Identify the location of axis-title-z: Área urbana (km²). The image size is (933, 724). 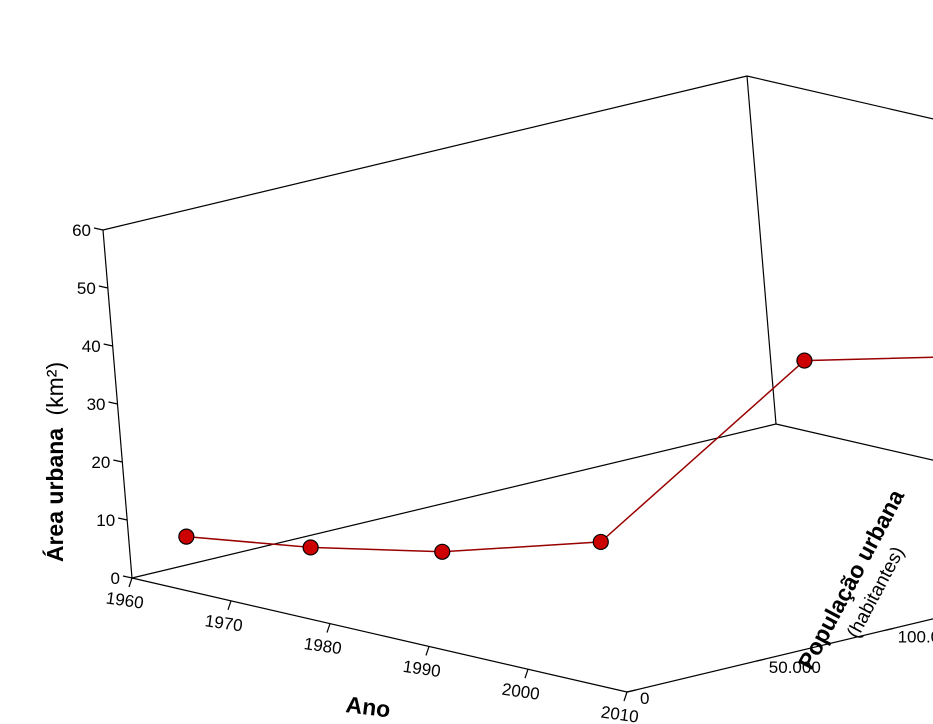
(54, 462).